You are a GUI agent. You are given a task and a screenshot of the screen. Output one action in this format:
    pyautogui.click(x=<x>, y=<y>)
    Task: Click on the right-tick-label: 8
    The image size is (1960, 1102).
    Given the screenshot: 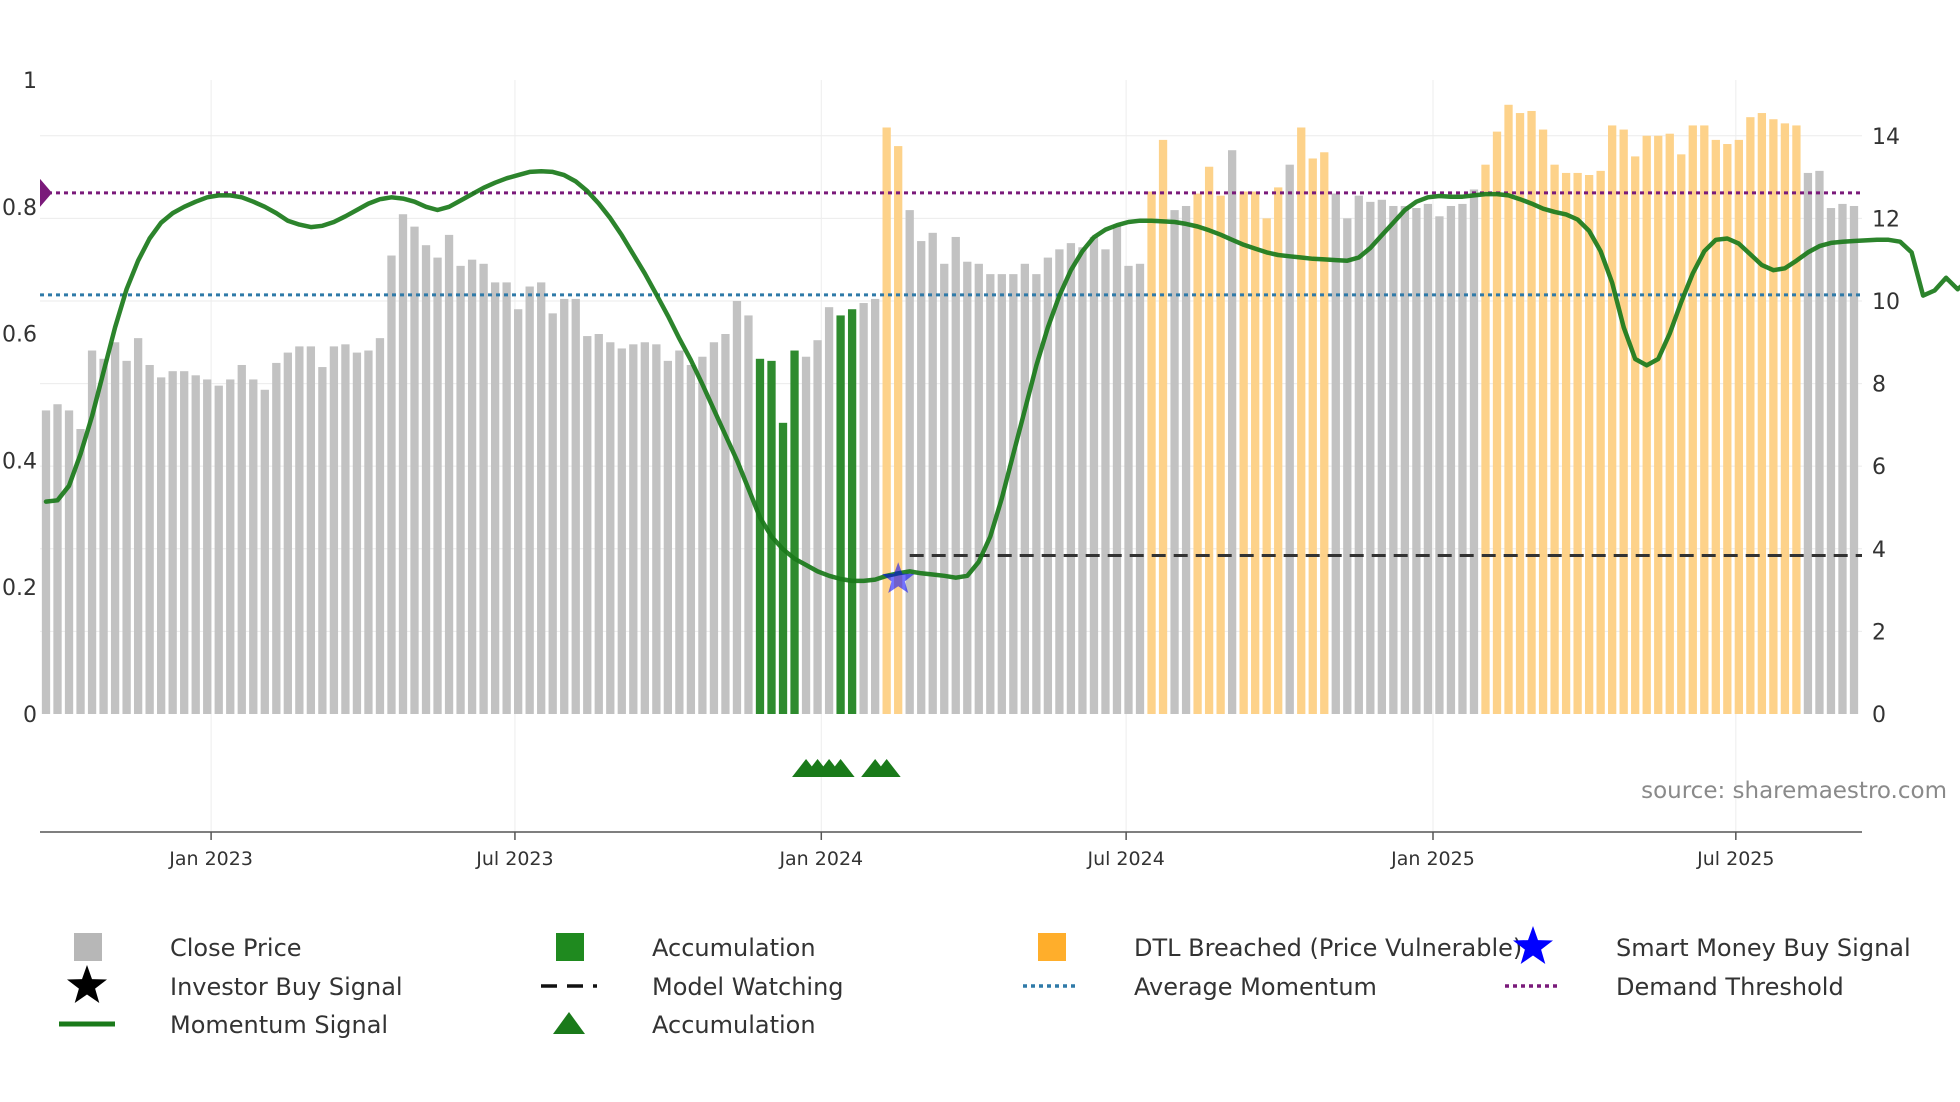 What is the action you would take?
    pyautogui.click(x=1879, y=385)
    